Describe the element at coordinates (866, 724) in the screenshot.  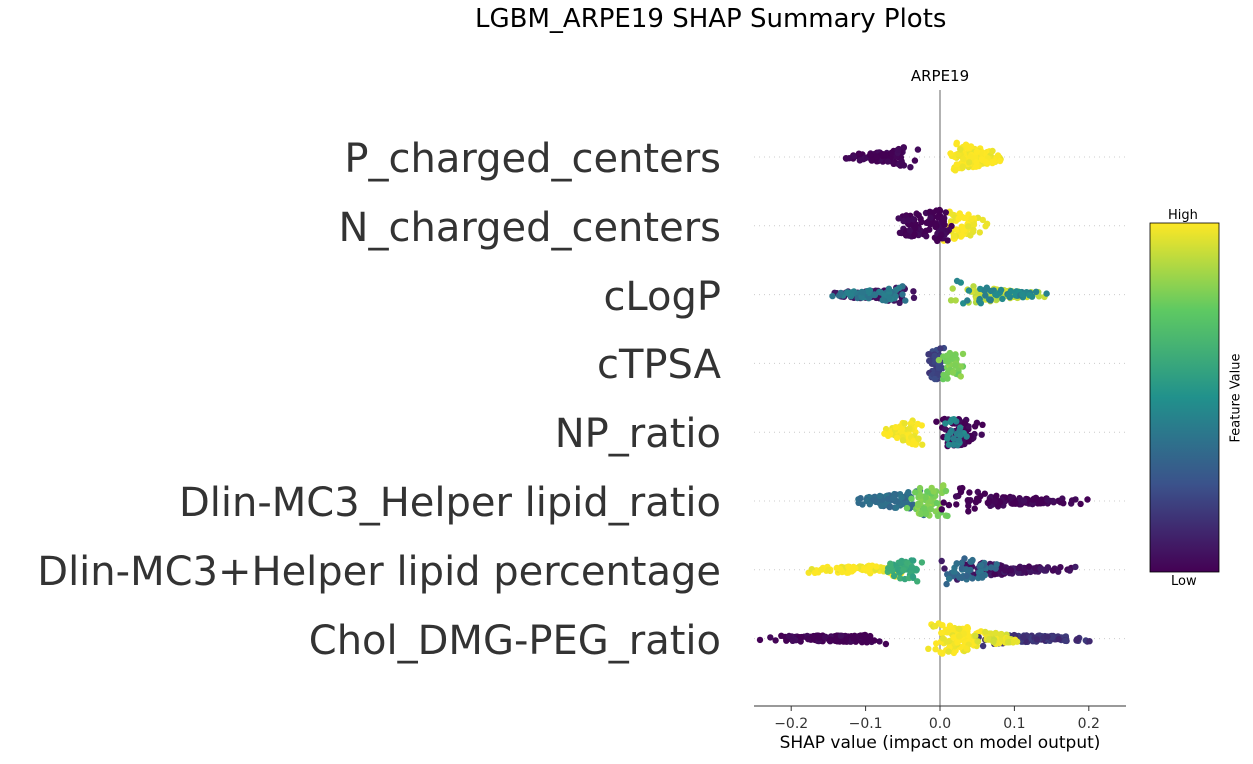
I see `x-tick-label: −0.1` at that location.